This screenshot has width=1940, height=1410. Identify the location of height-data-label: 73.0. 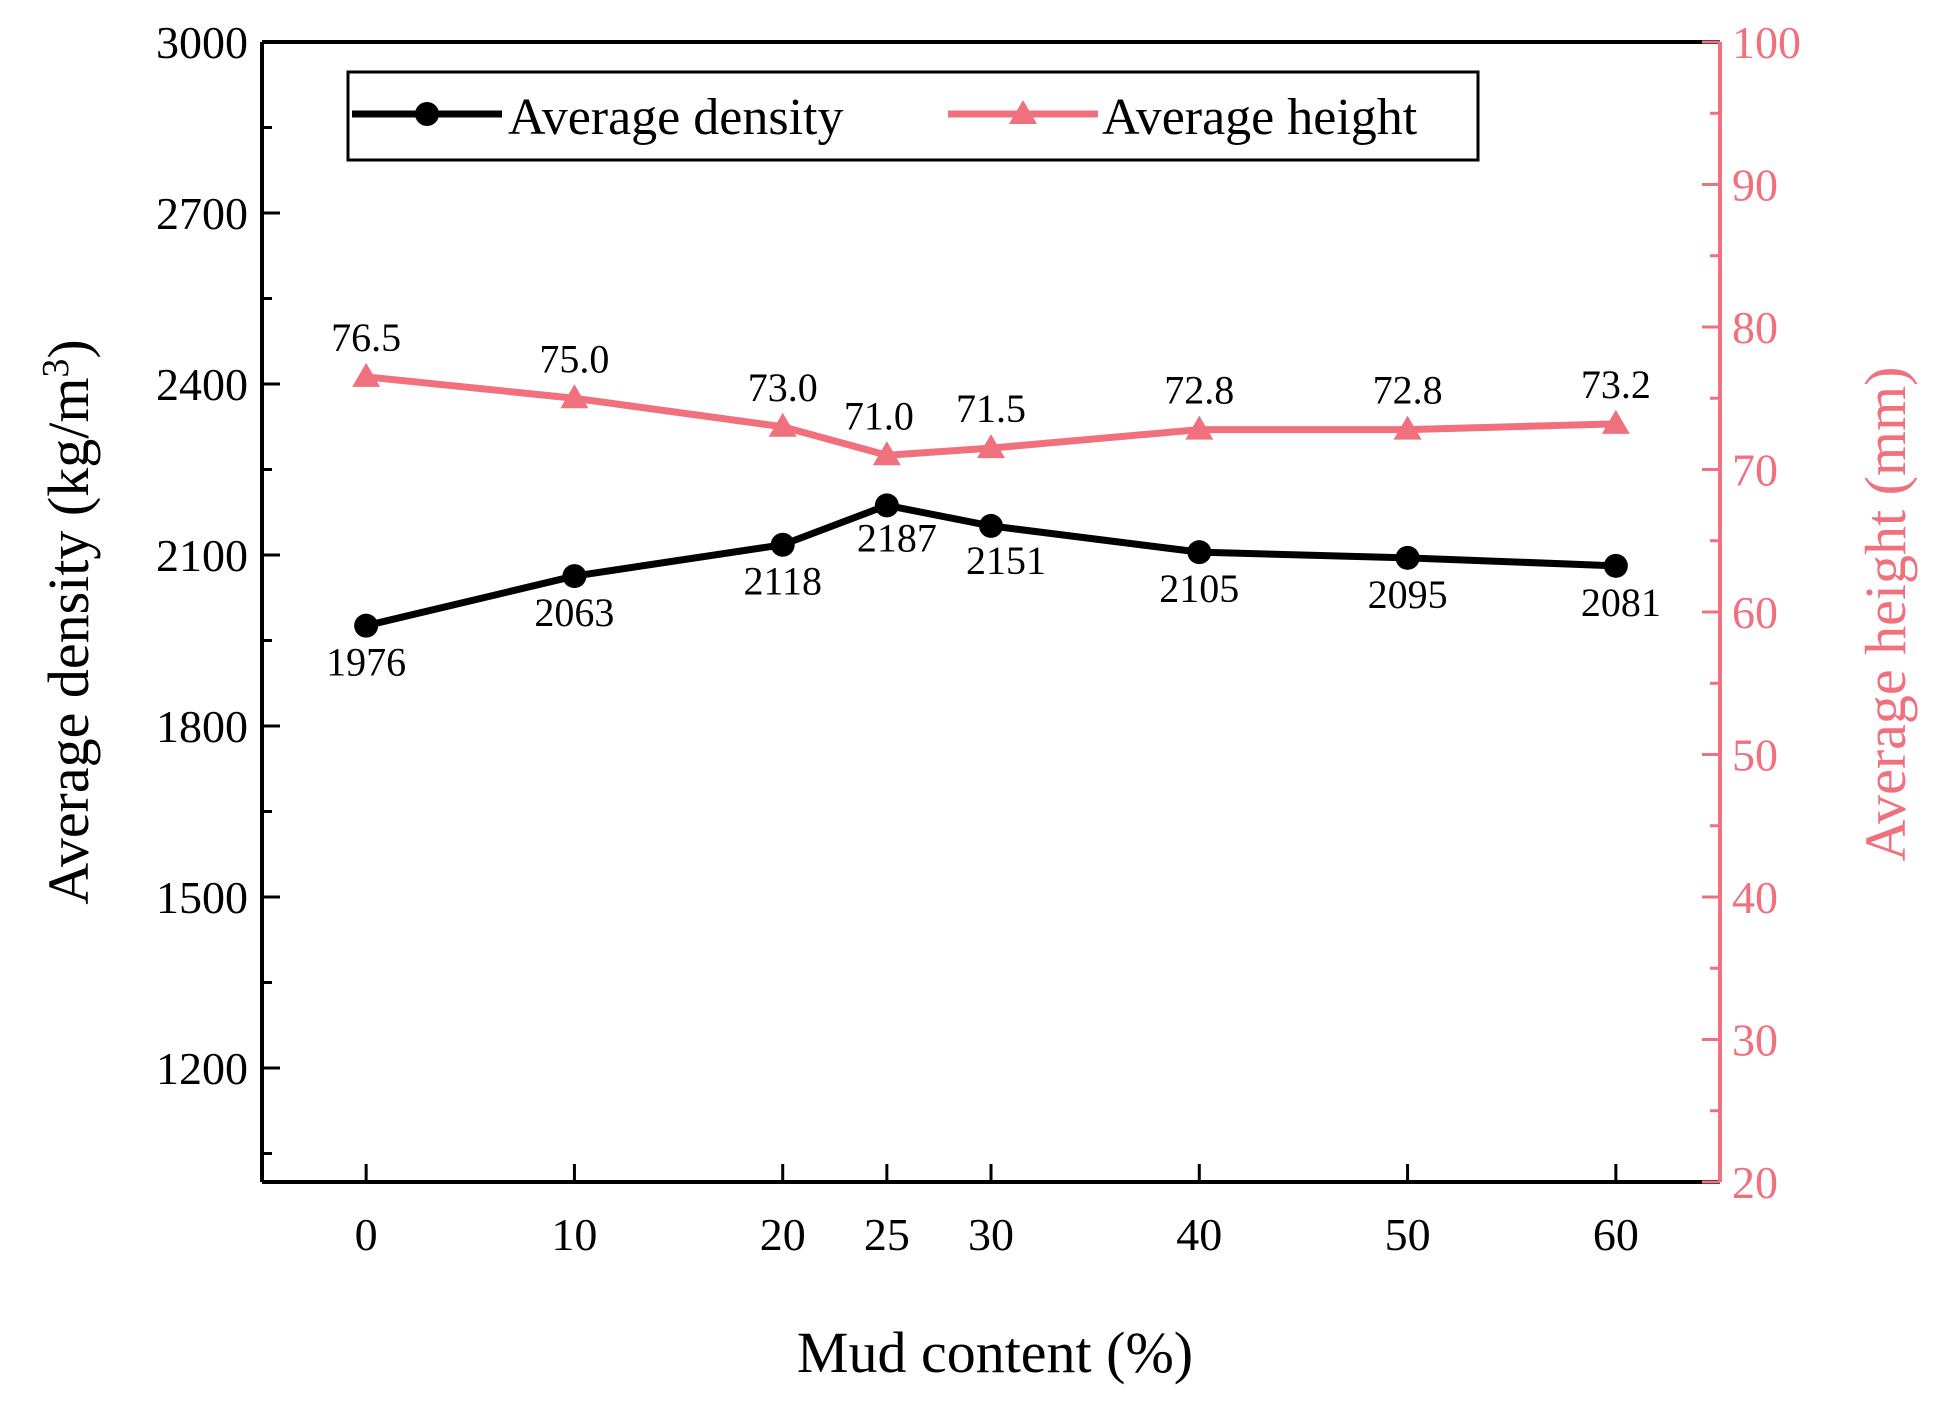
(783, 387).